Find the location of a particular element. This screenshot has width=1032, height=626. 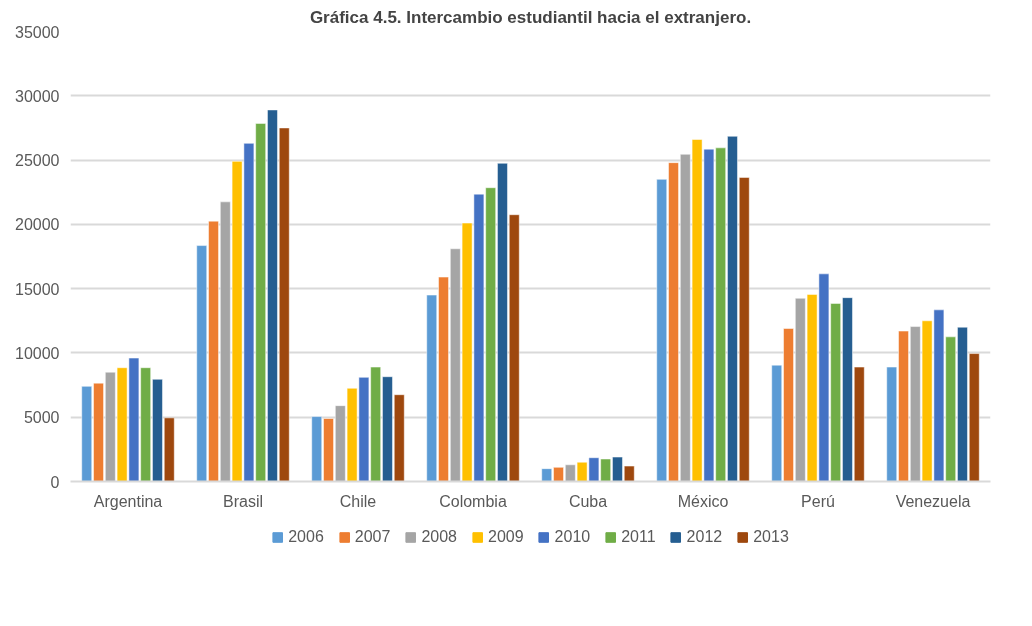

x-tick-label: Perú is located at coordinates (818, 501).